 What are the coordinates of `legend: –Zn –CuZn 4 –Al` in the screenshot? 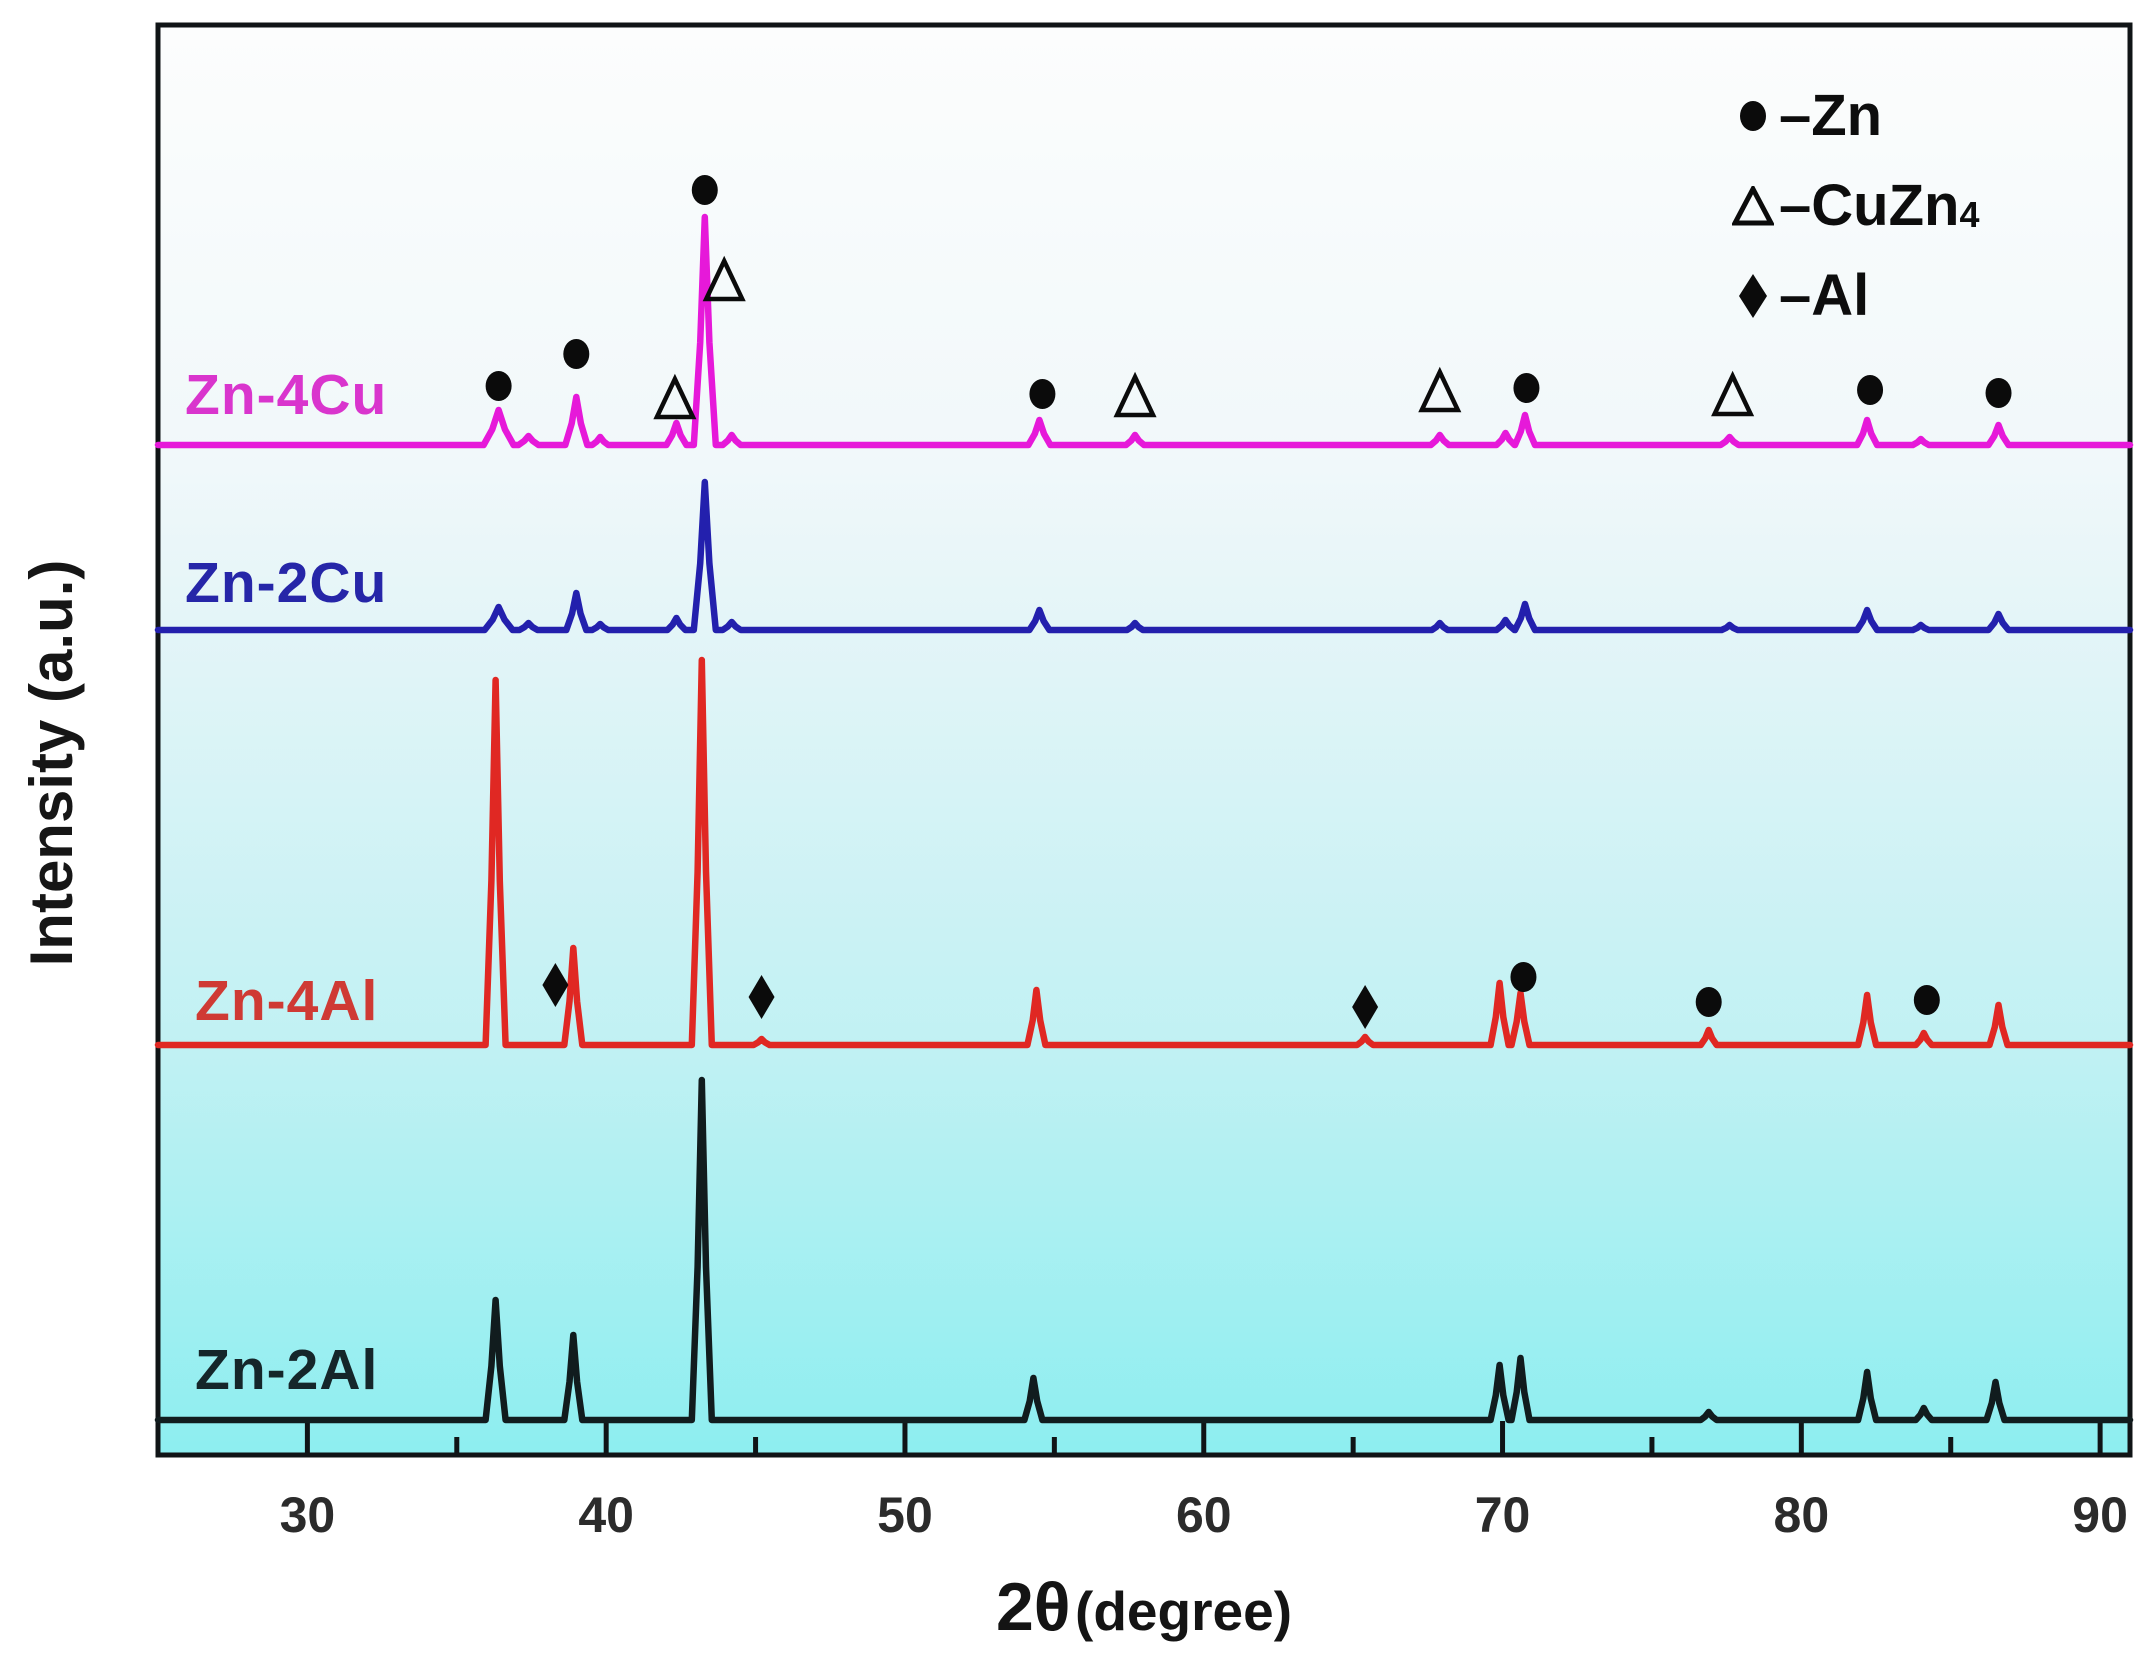 It's located at (1853, 206).